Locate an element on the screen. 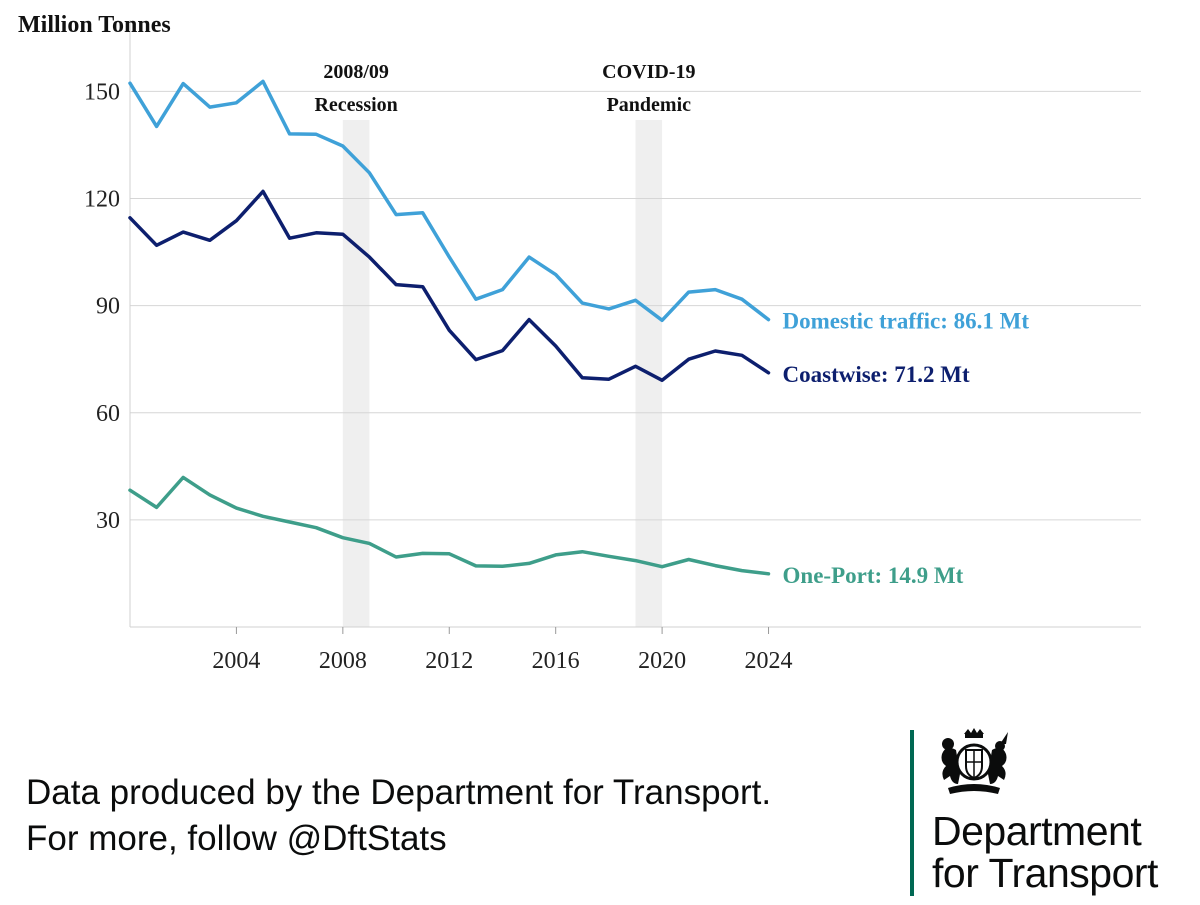 This screenshot has height=905, width=1200. royal-coat-of-arms-icon is located at coordinates (974, 763).